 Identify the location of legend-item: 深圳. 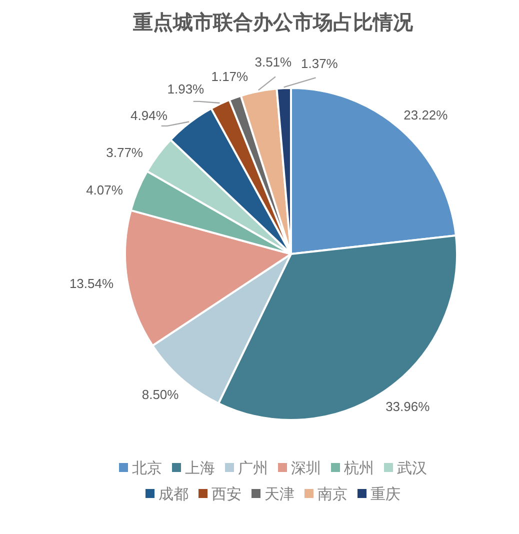
(299, 468).